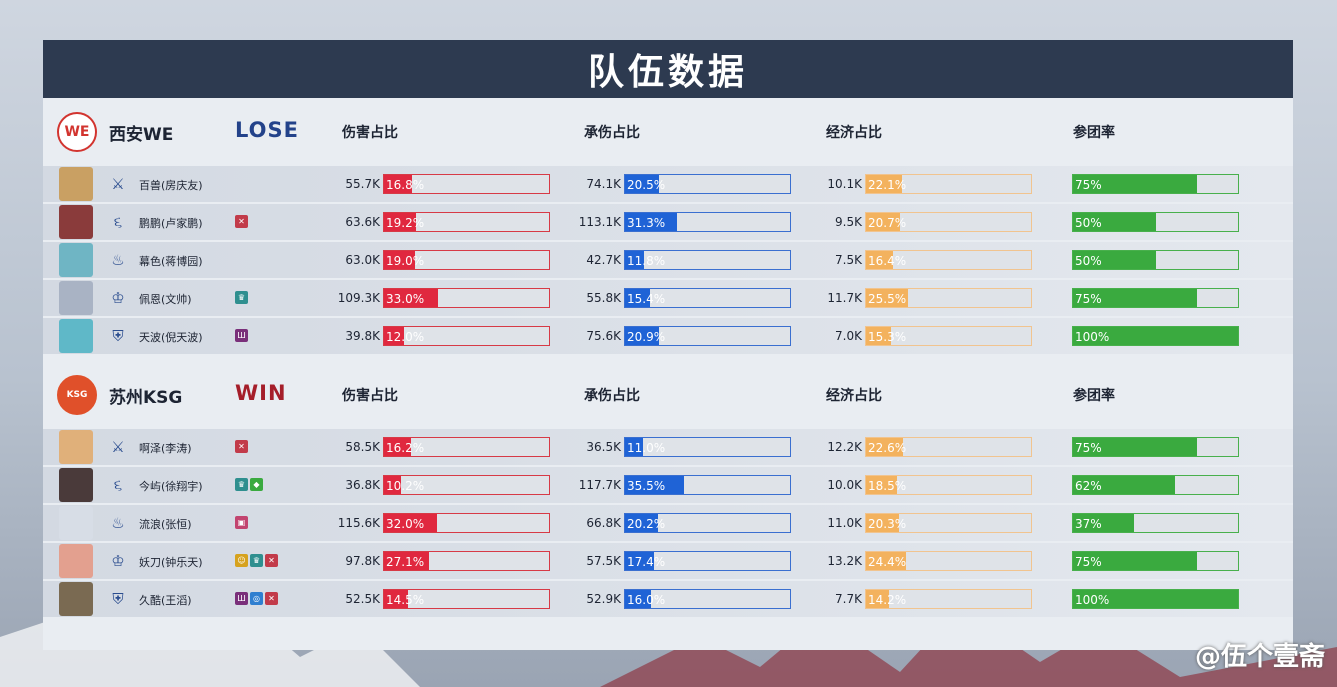  What do you see at coordinates (76, 298) in the screenshot?
I see `hero-avatar` at bounding box center [76, 298].